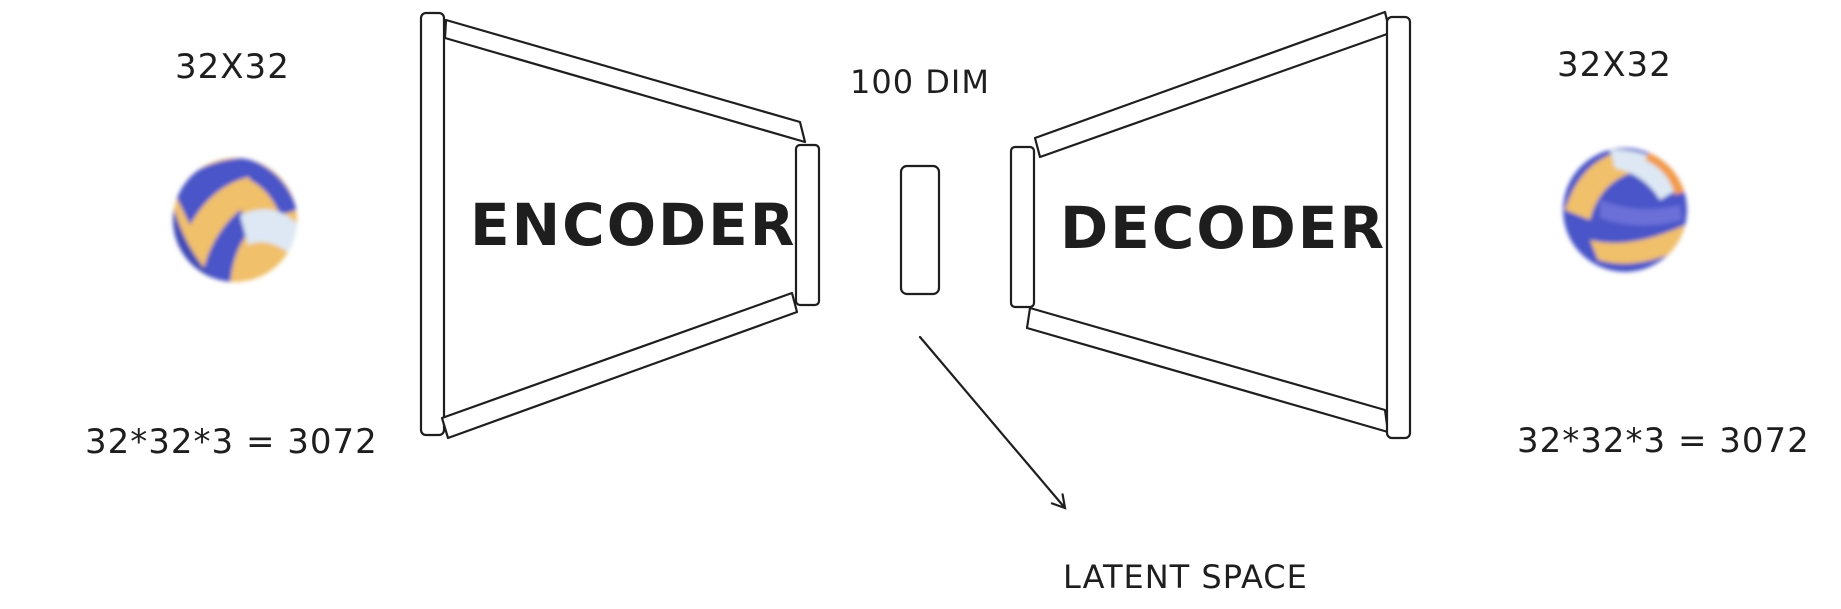 The image size is (1841, 609). What do you see at coordinates (1207, 370) in the screenshot?
I see `decoder-bottom-bar` at bounding box center [1207, 370].